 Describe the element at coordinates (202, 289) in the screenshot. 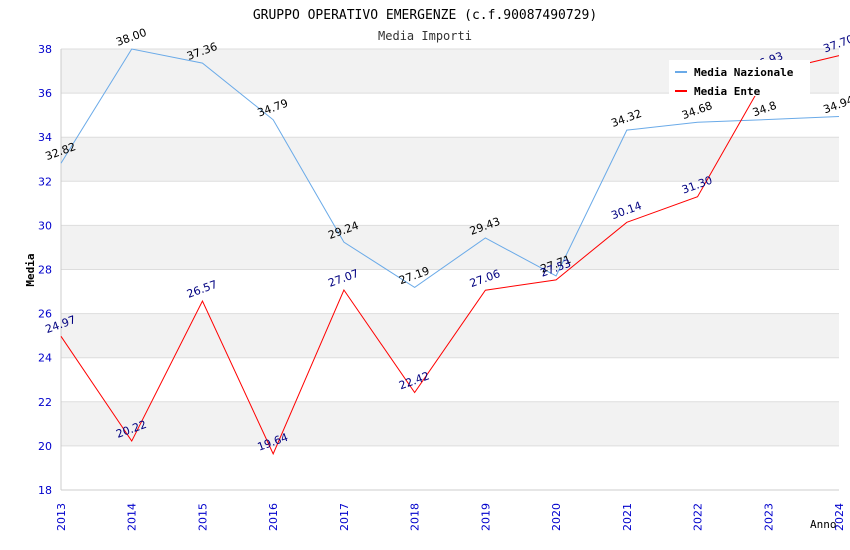

I see `data-label: 26.57` at that location.